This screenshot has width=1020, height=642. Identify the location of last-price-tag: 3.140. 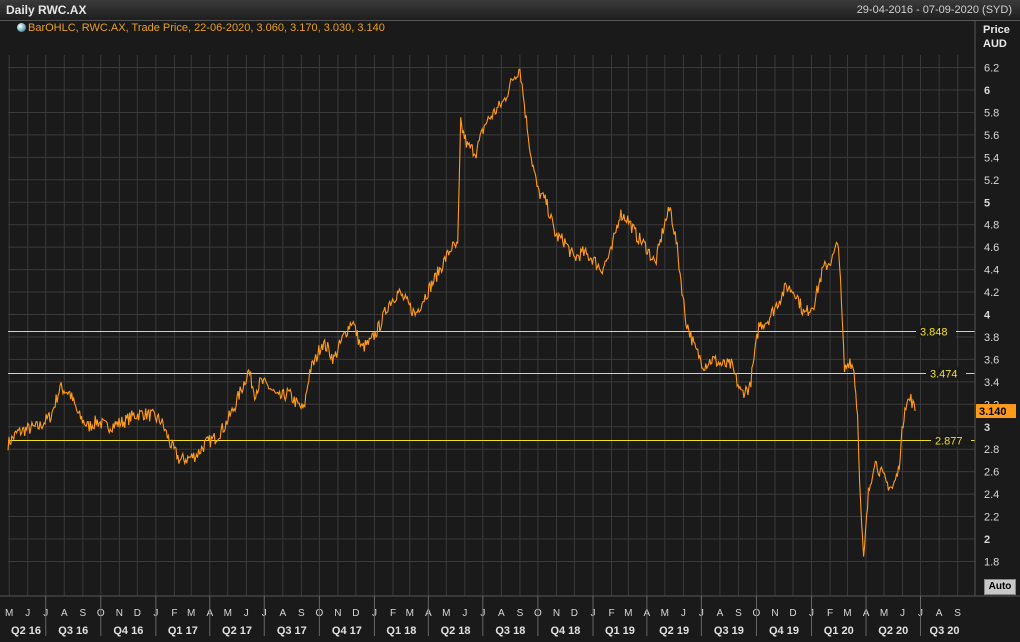
(996, 411).